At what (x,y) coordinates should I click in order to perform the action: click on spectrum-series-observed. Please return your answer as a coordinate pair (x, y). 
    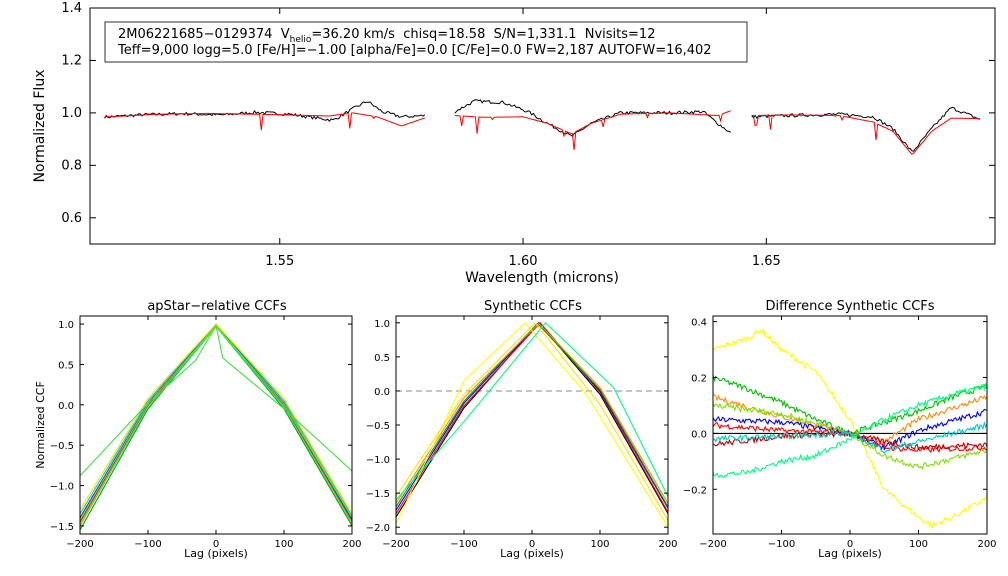
    Looking at the image, I should click on (542, 125).